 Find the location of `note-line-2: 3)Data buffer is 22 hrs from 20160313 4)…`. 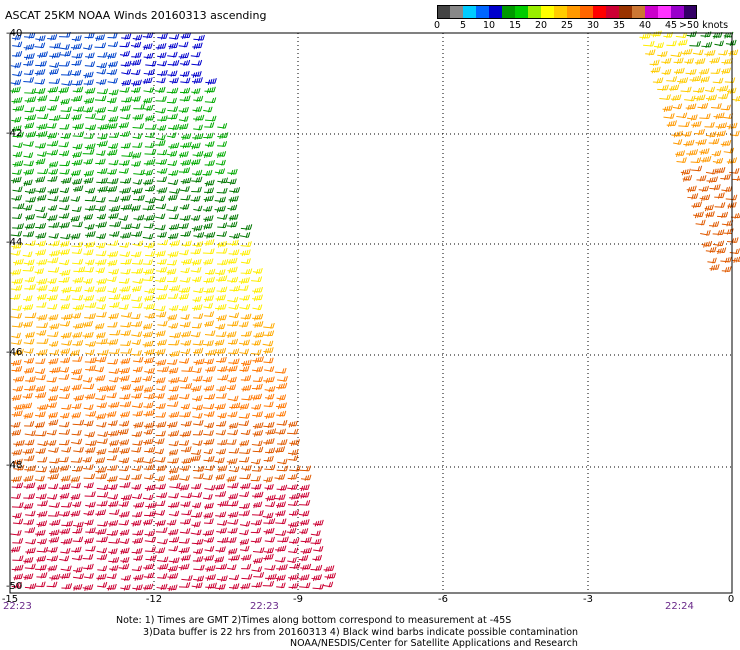

note-line-2: 3)Data buffer is 22 hrs from 20160313 4)… is located at coordinates (361, 632).